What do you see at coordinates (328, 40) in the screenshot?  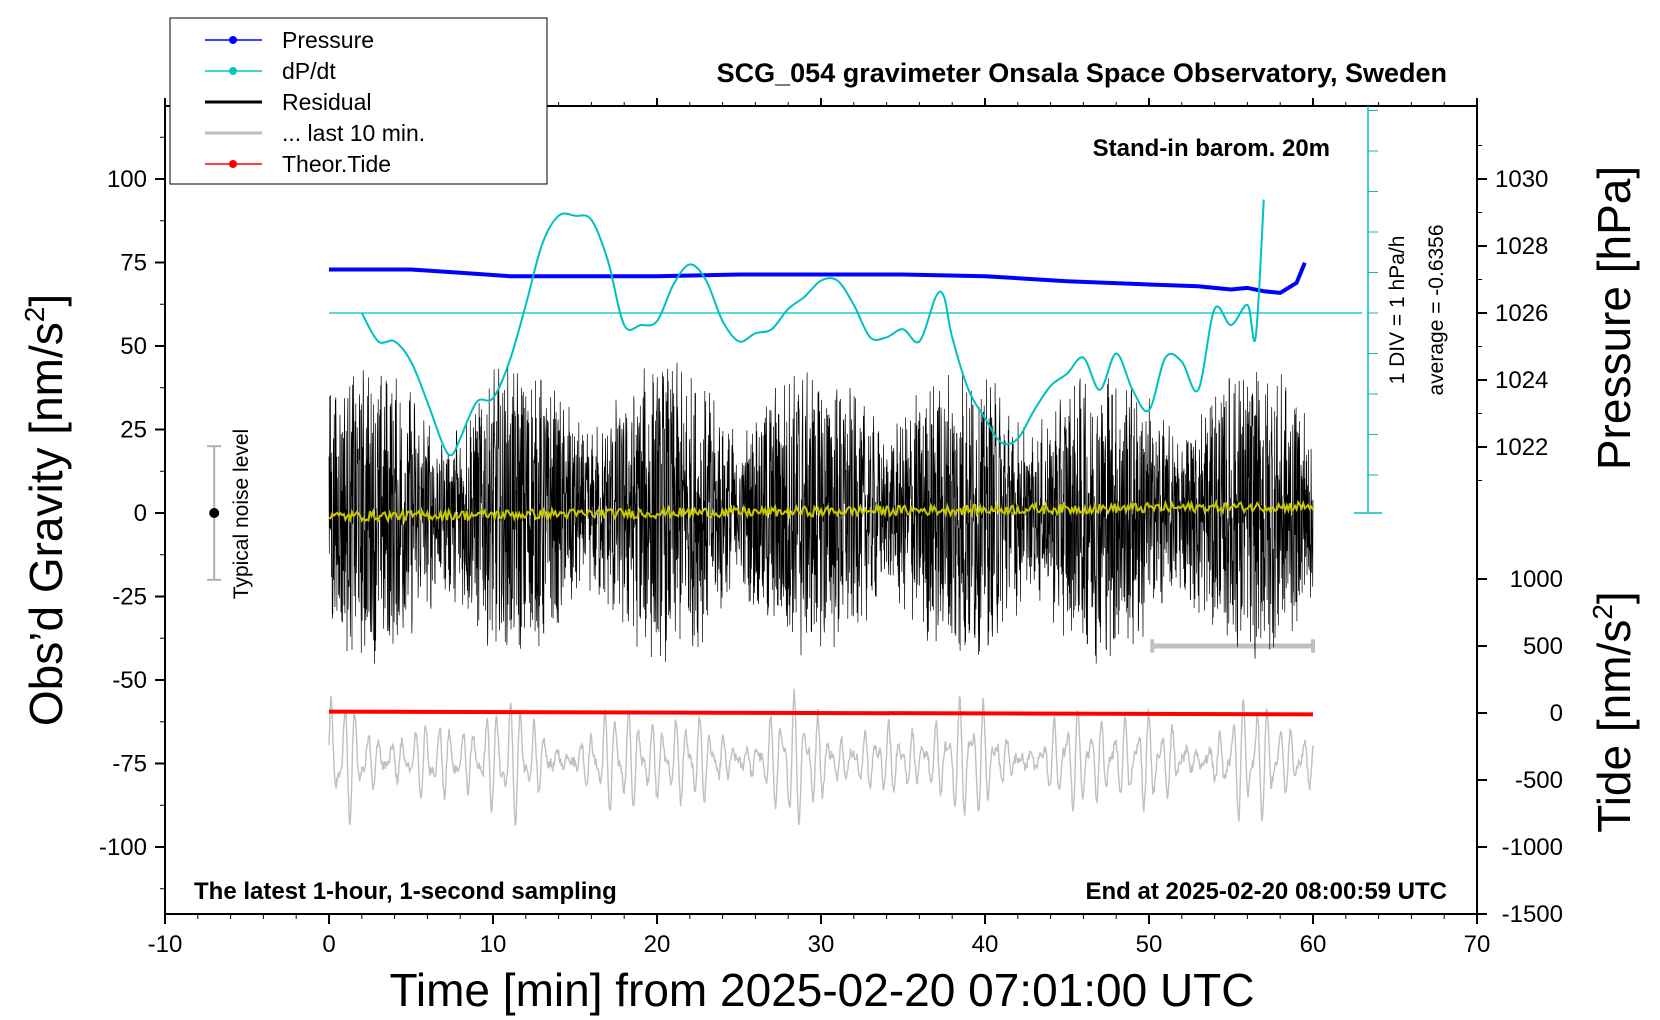 I see `legend-label: Pressure` at bounding box center [328, 40].